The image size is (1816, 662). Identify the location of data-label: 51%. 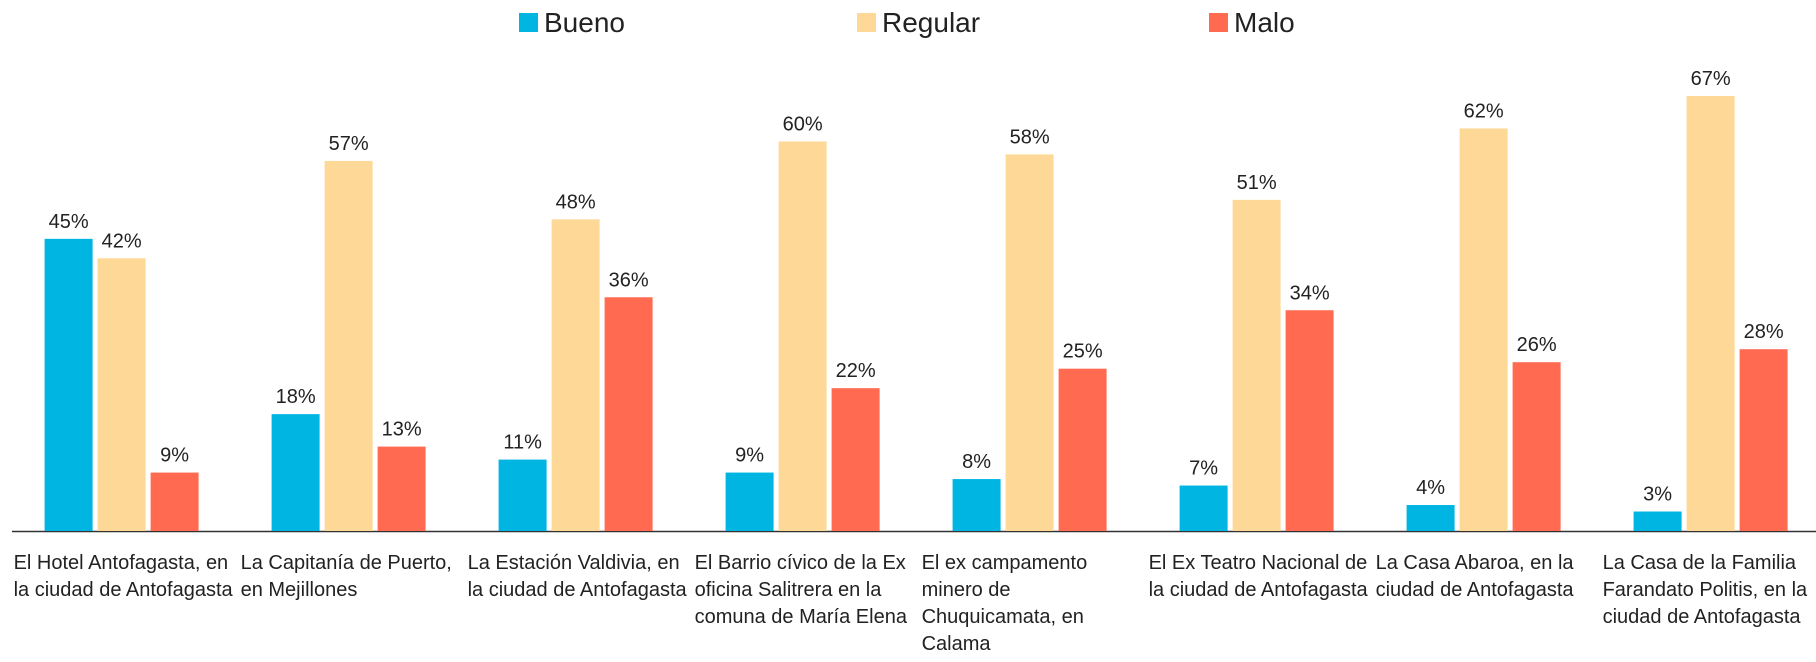
(1257, 183).